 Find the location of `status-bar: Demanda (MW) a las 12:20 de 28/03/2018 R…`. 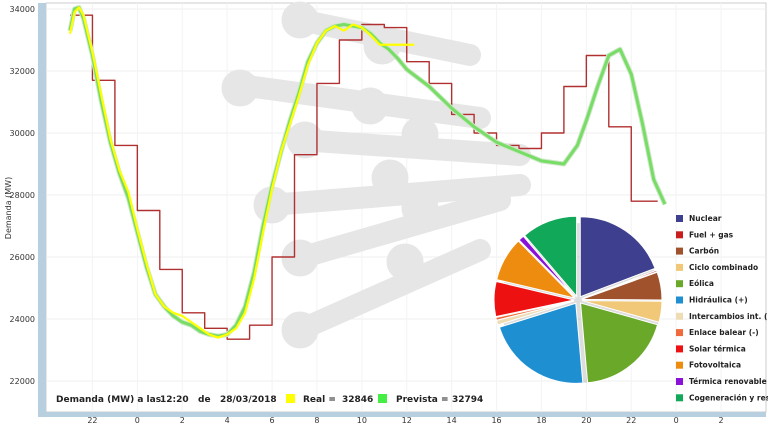

status-bar: Demanda (MW) a las 12:20 de 28/03/2018 R… is located at coordinates (269, 399).